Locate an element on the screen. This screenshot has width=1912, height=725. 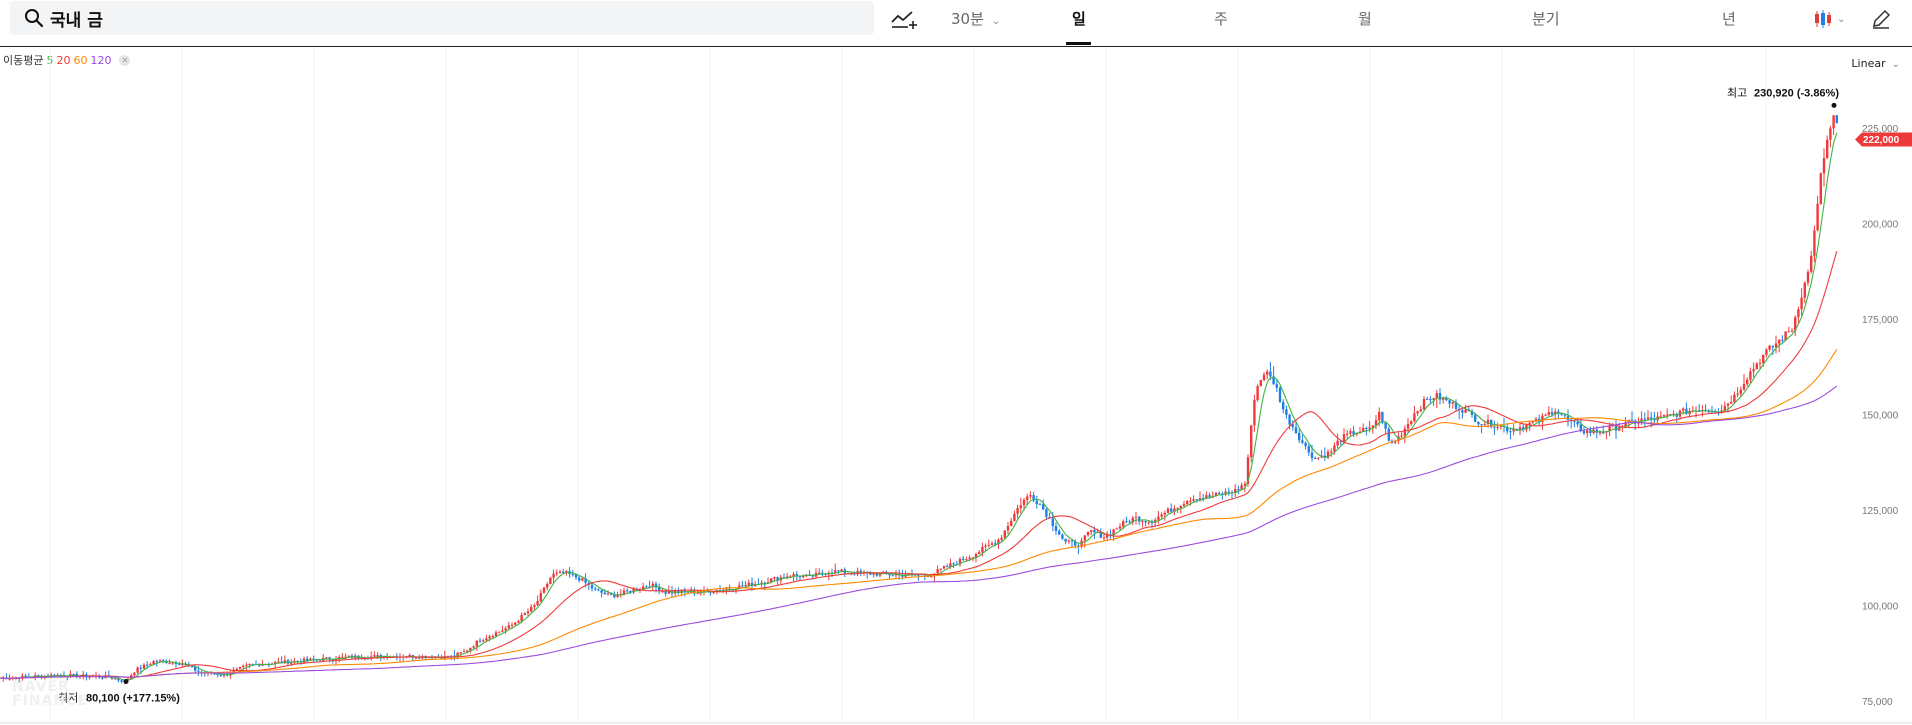
tab-day: 일 is located at coordinates (1079, 19).